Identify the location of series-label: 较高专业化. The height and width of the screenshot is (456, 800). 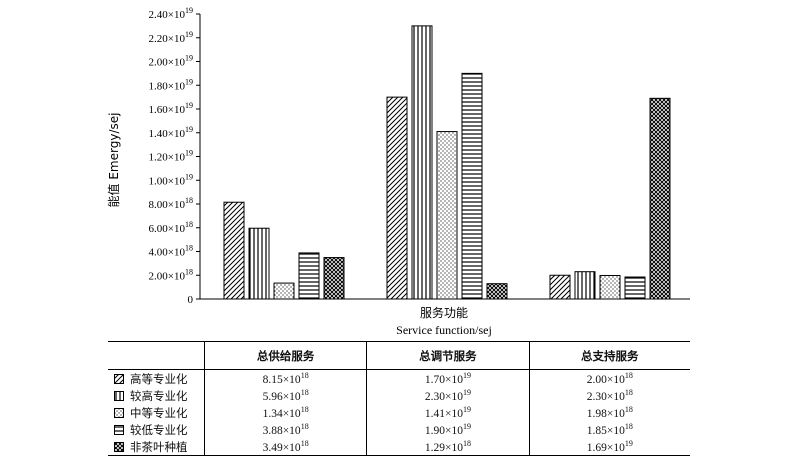
(156, 395).